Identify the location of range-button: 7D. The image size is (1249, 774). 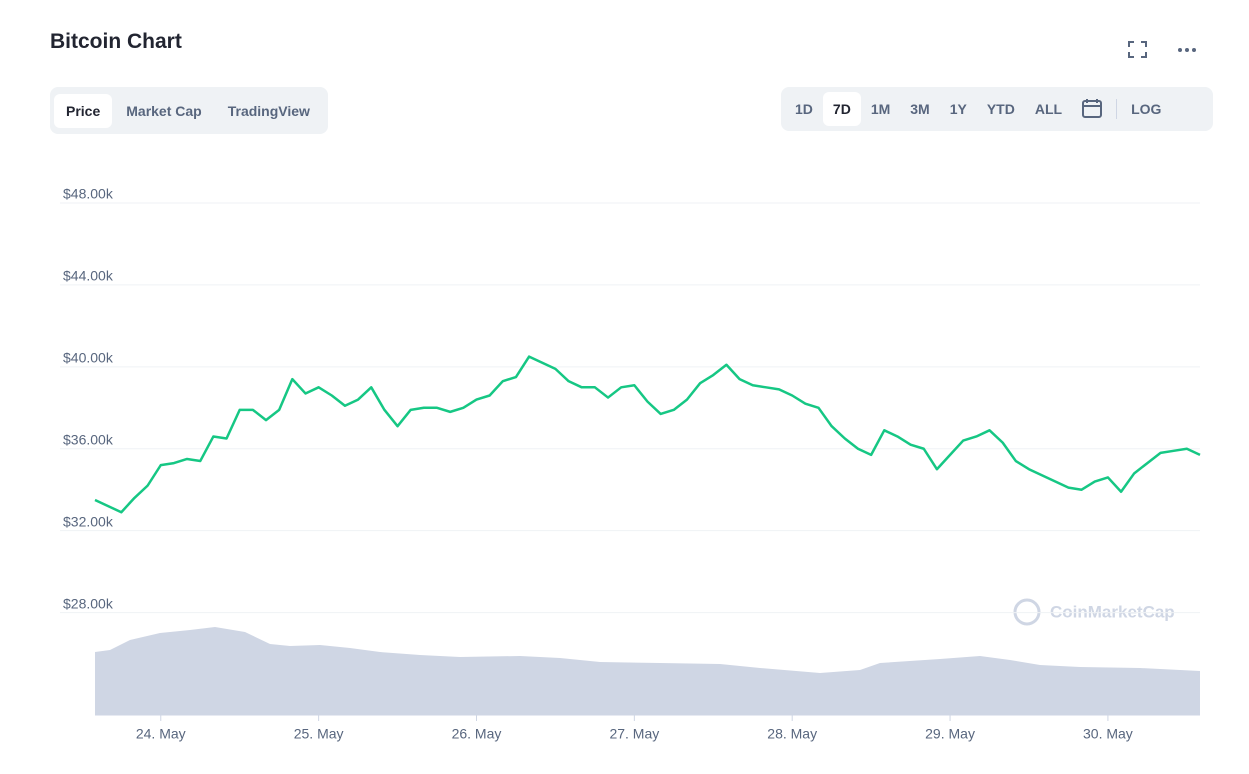
(841, 109).